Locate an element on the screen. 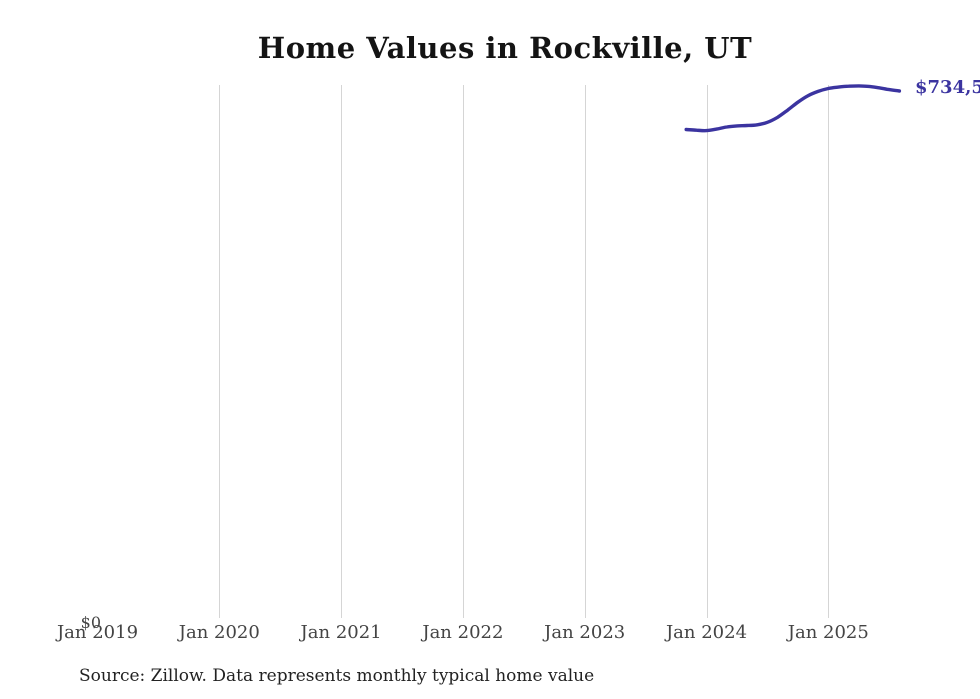 This screenshot has width=980, height=699. x-tick-label: Jan 2025 is located at coordinates (828, 632).